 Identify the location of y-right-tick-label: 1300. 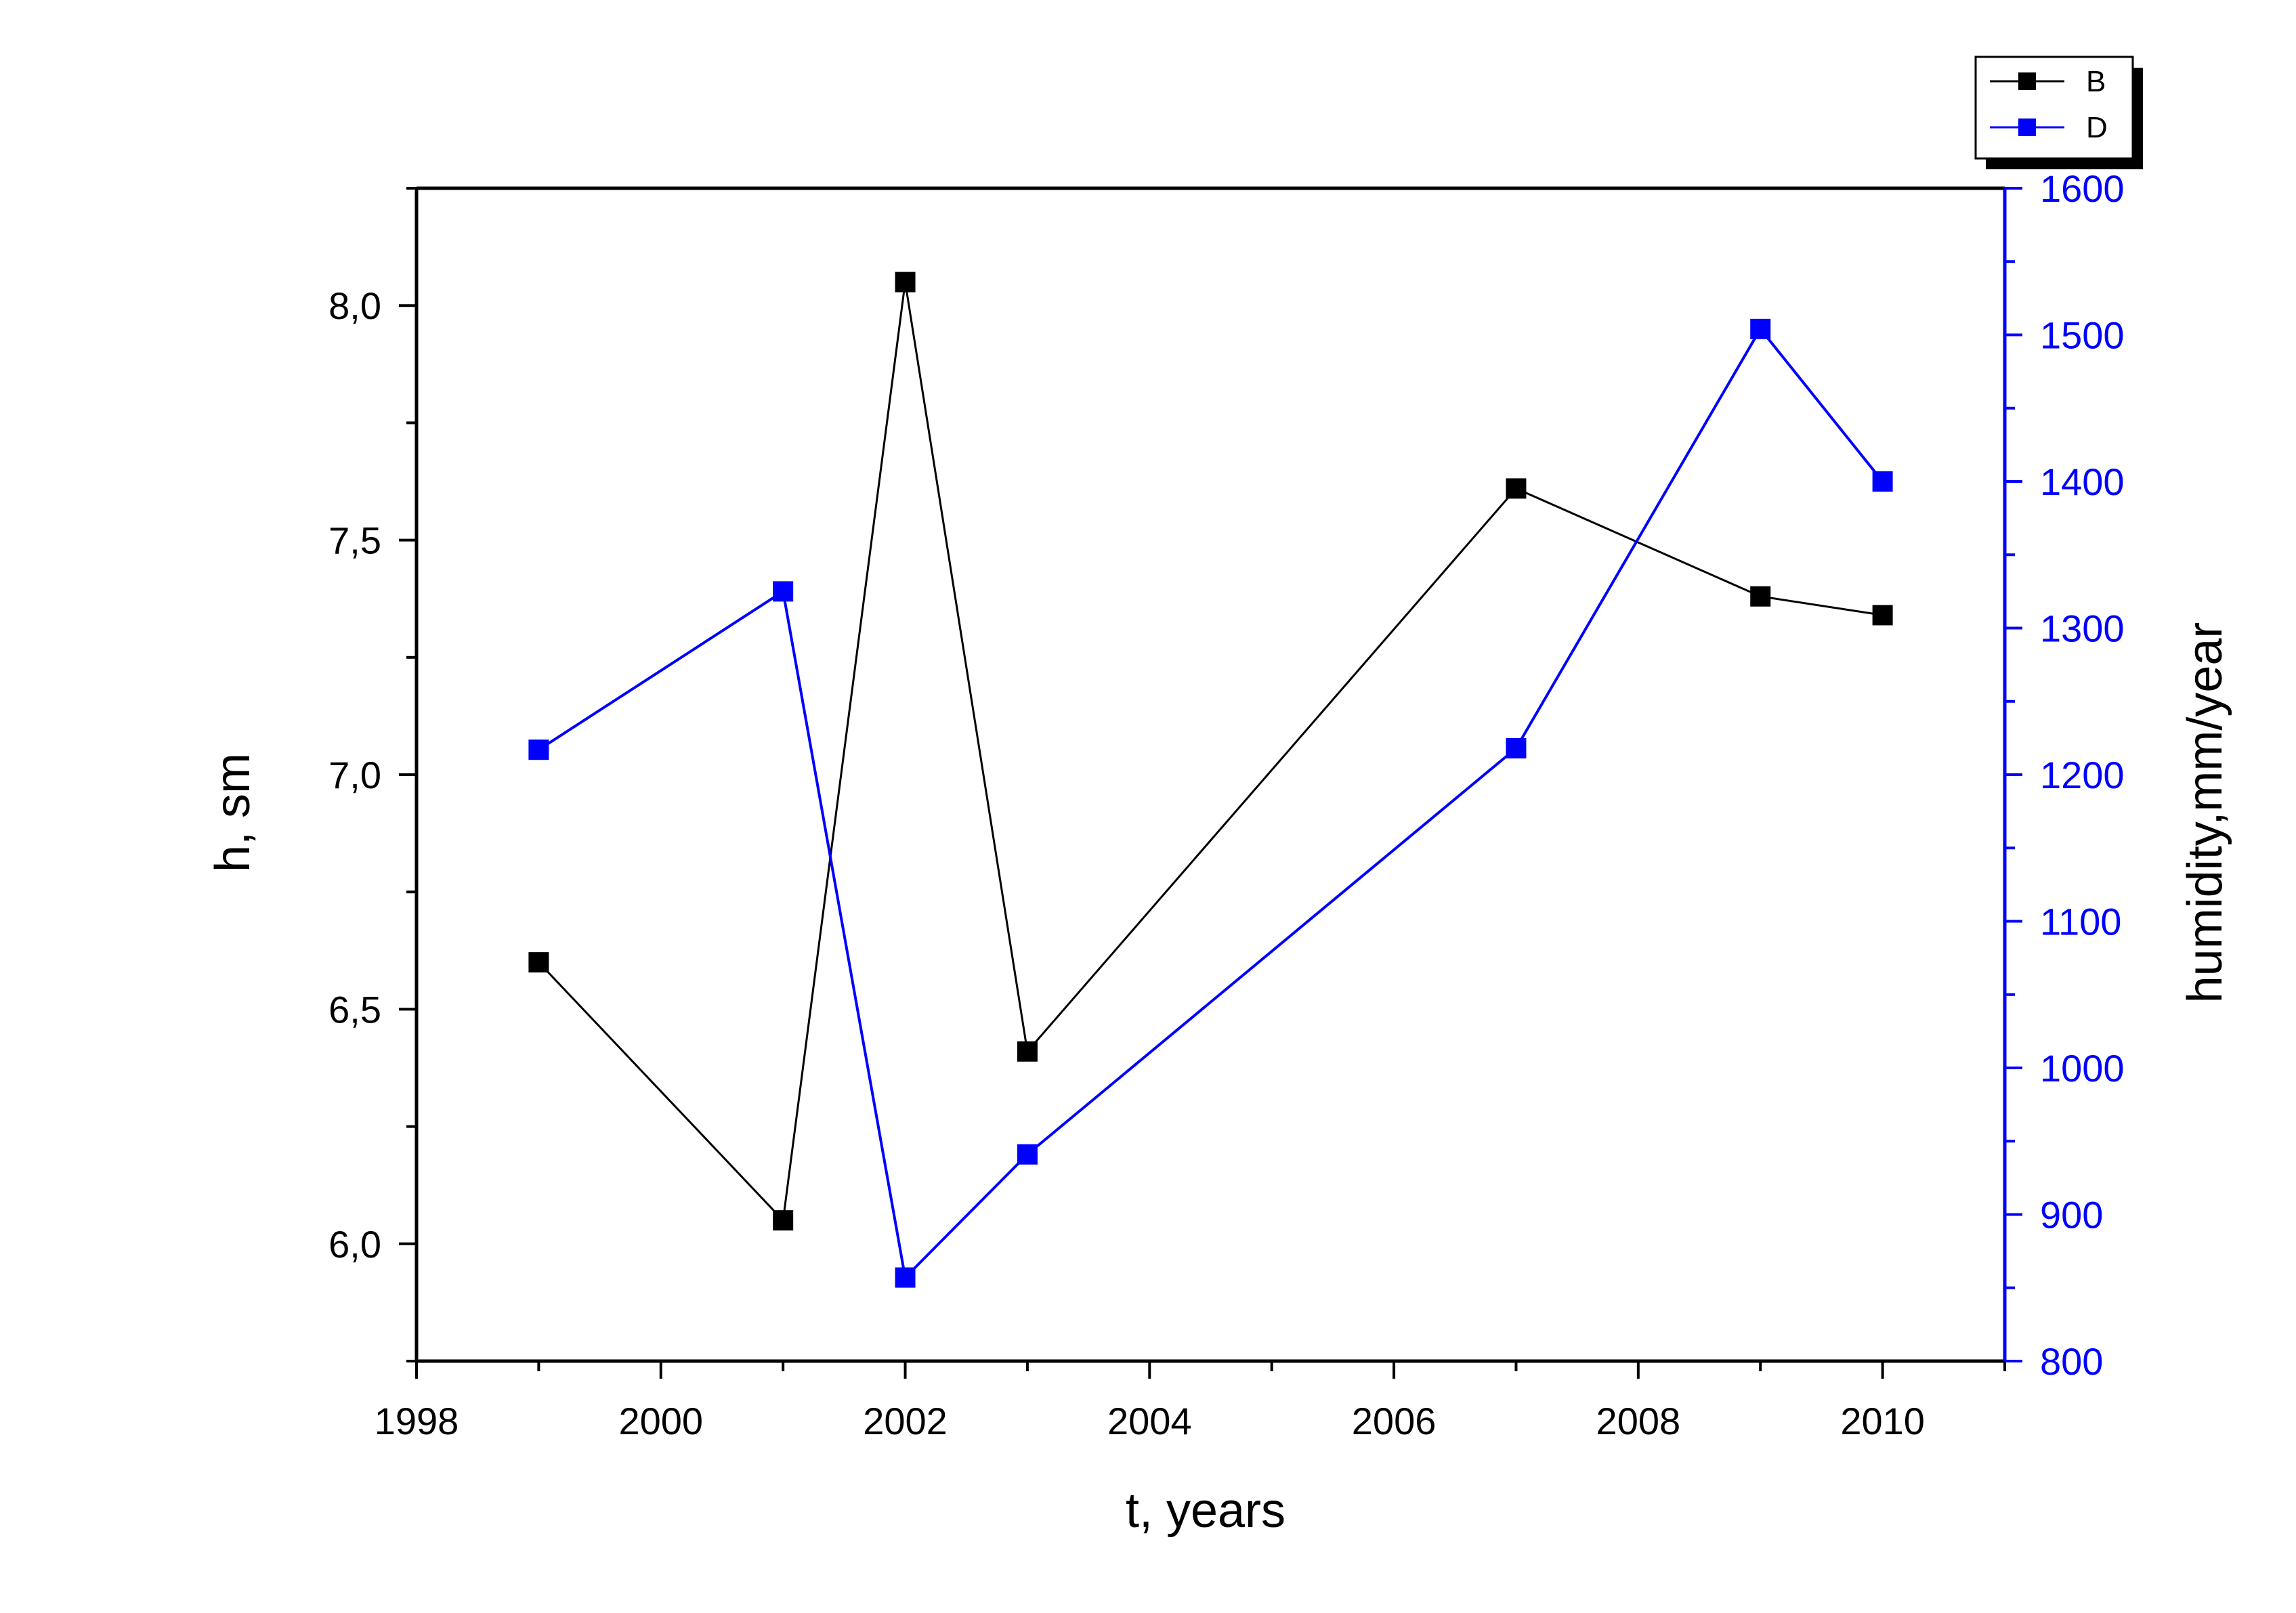
(2082, 628).